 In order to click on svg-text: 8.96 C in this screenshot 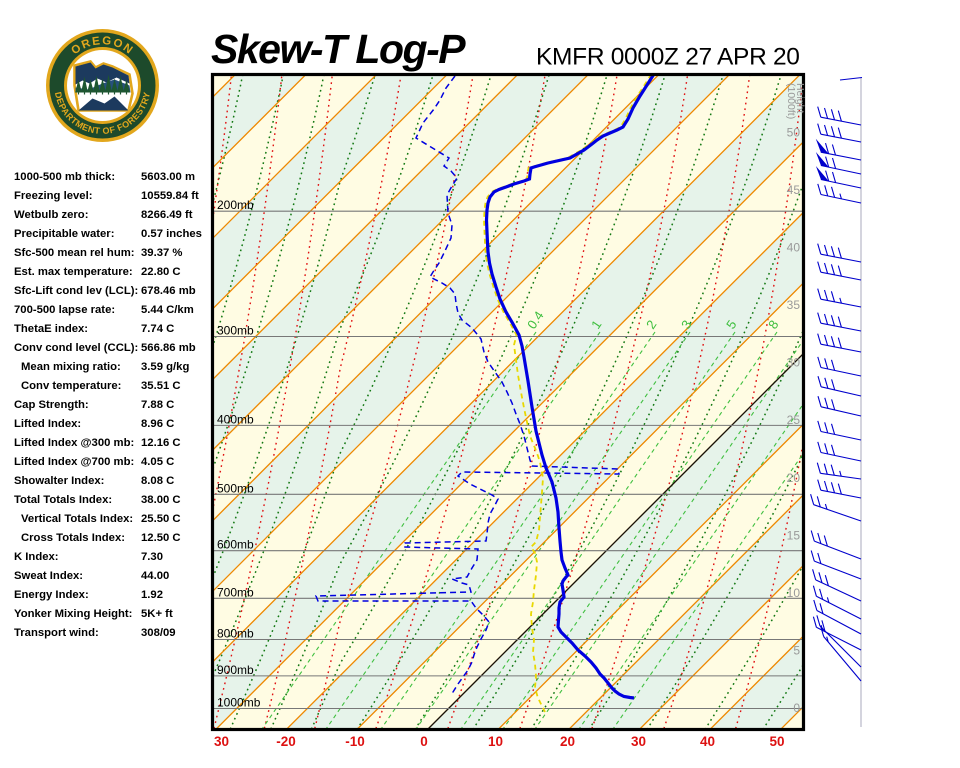, I will do `click(157, 424)`.